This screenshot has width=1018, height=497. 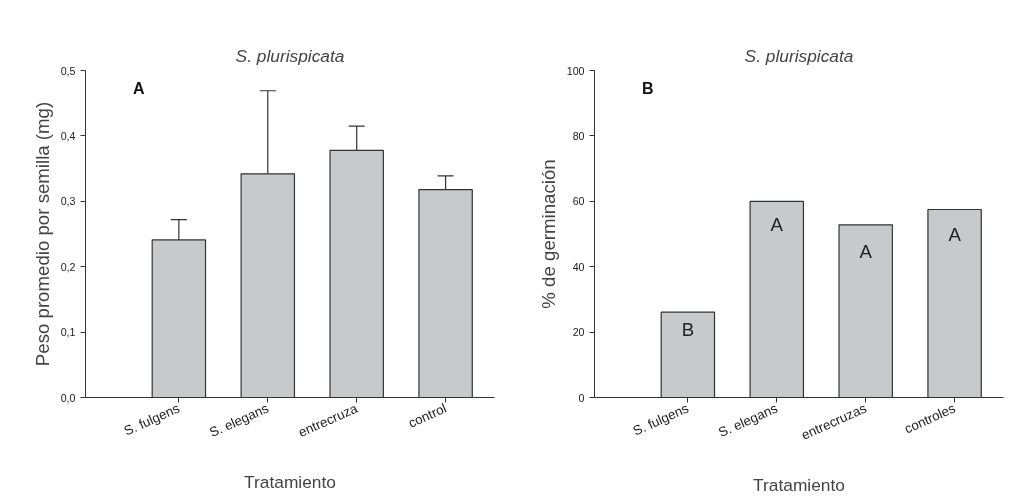 What do you see at coordinates (575, 70) in the screenshot?
I see `y-tick-label: 100` at bounding box center [575, 70].